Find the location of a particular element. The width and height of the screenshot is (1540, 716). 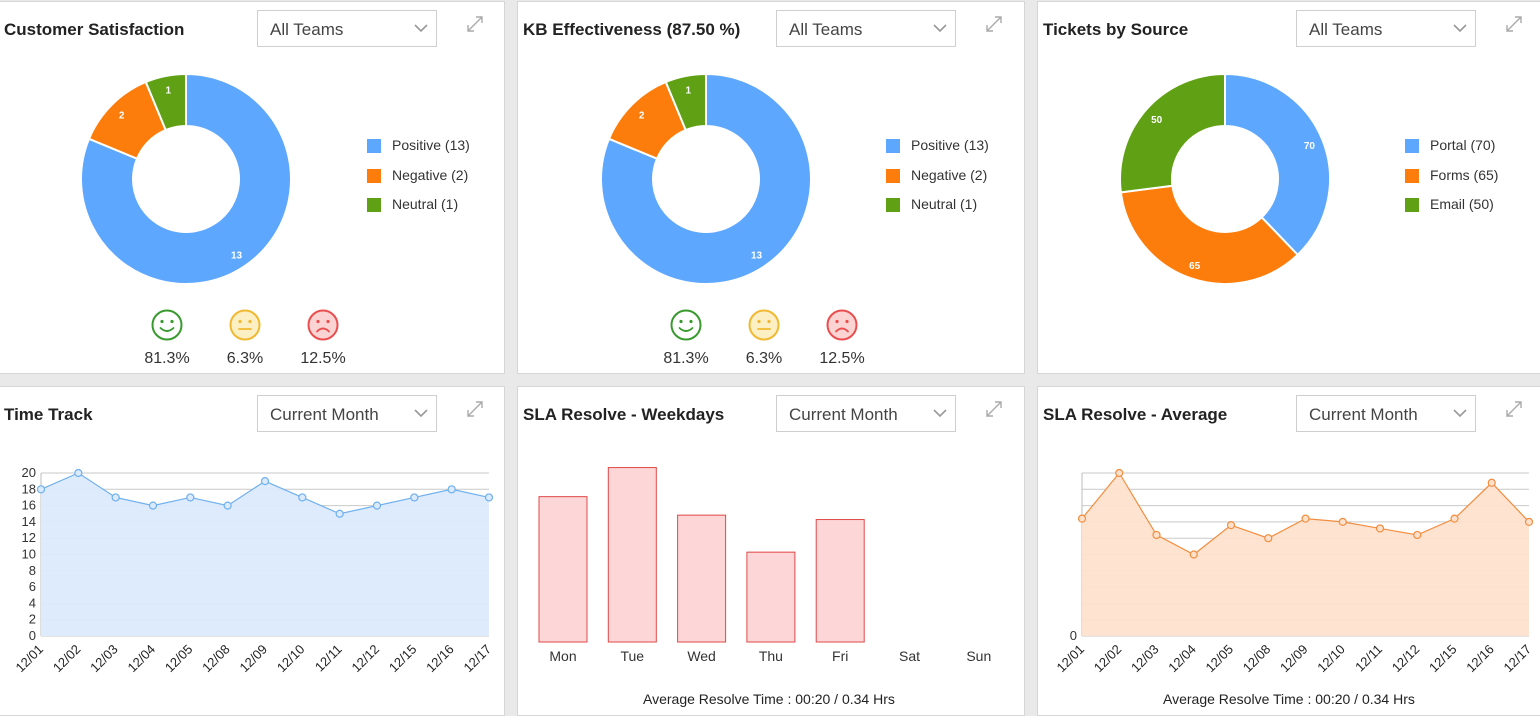

legend-label: Neutral (1) is located at coordinates (944, 204).